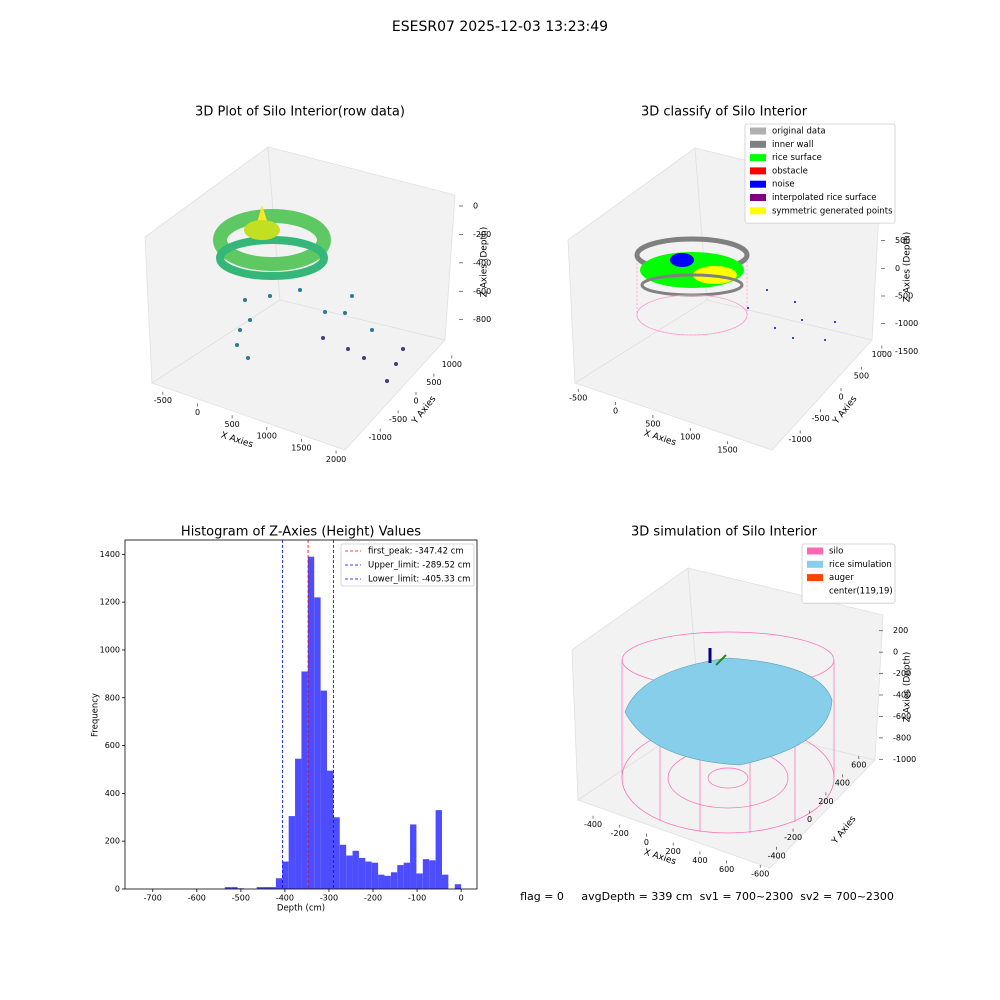  Describe the element at coordinates (419, 580) in the screenshot. I see `legend-label: Lower_limit: -405.33 cm` at that location.